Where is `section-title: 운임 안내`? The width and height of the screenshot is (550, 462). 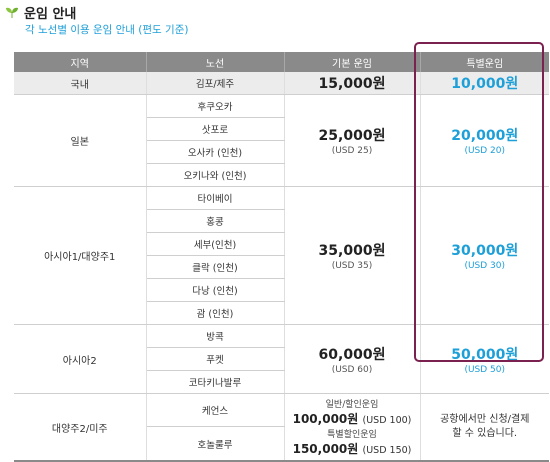 section-title: 운임 안내 is located at coordinates (50, 14).